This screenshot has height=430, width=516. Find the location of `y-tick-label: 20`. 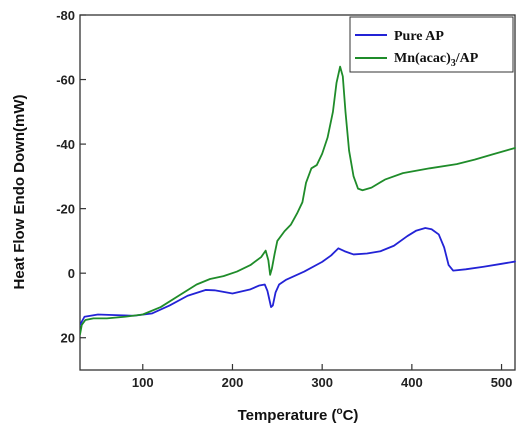

y-tick-label: 20 is located at coordinates (68, 338).